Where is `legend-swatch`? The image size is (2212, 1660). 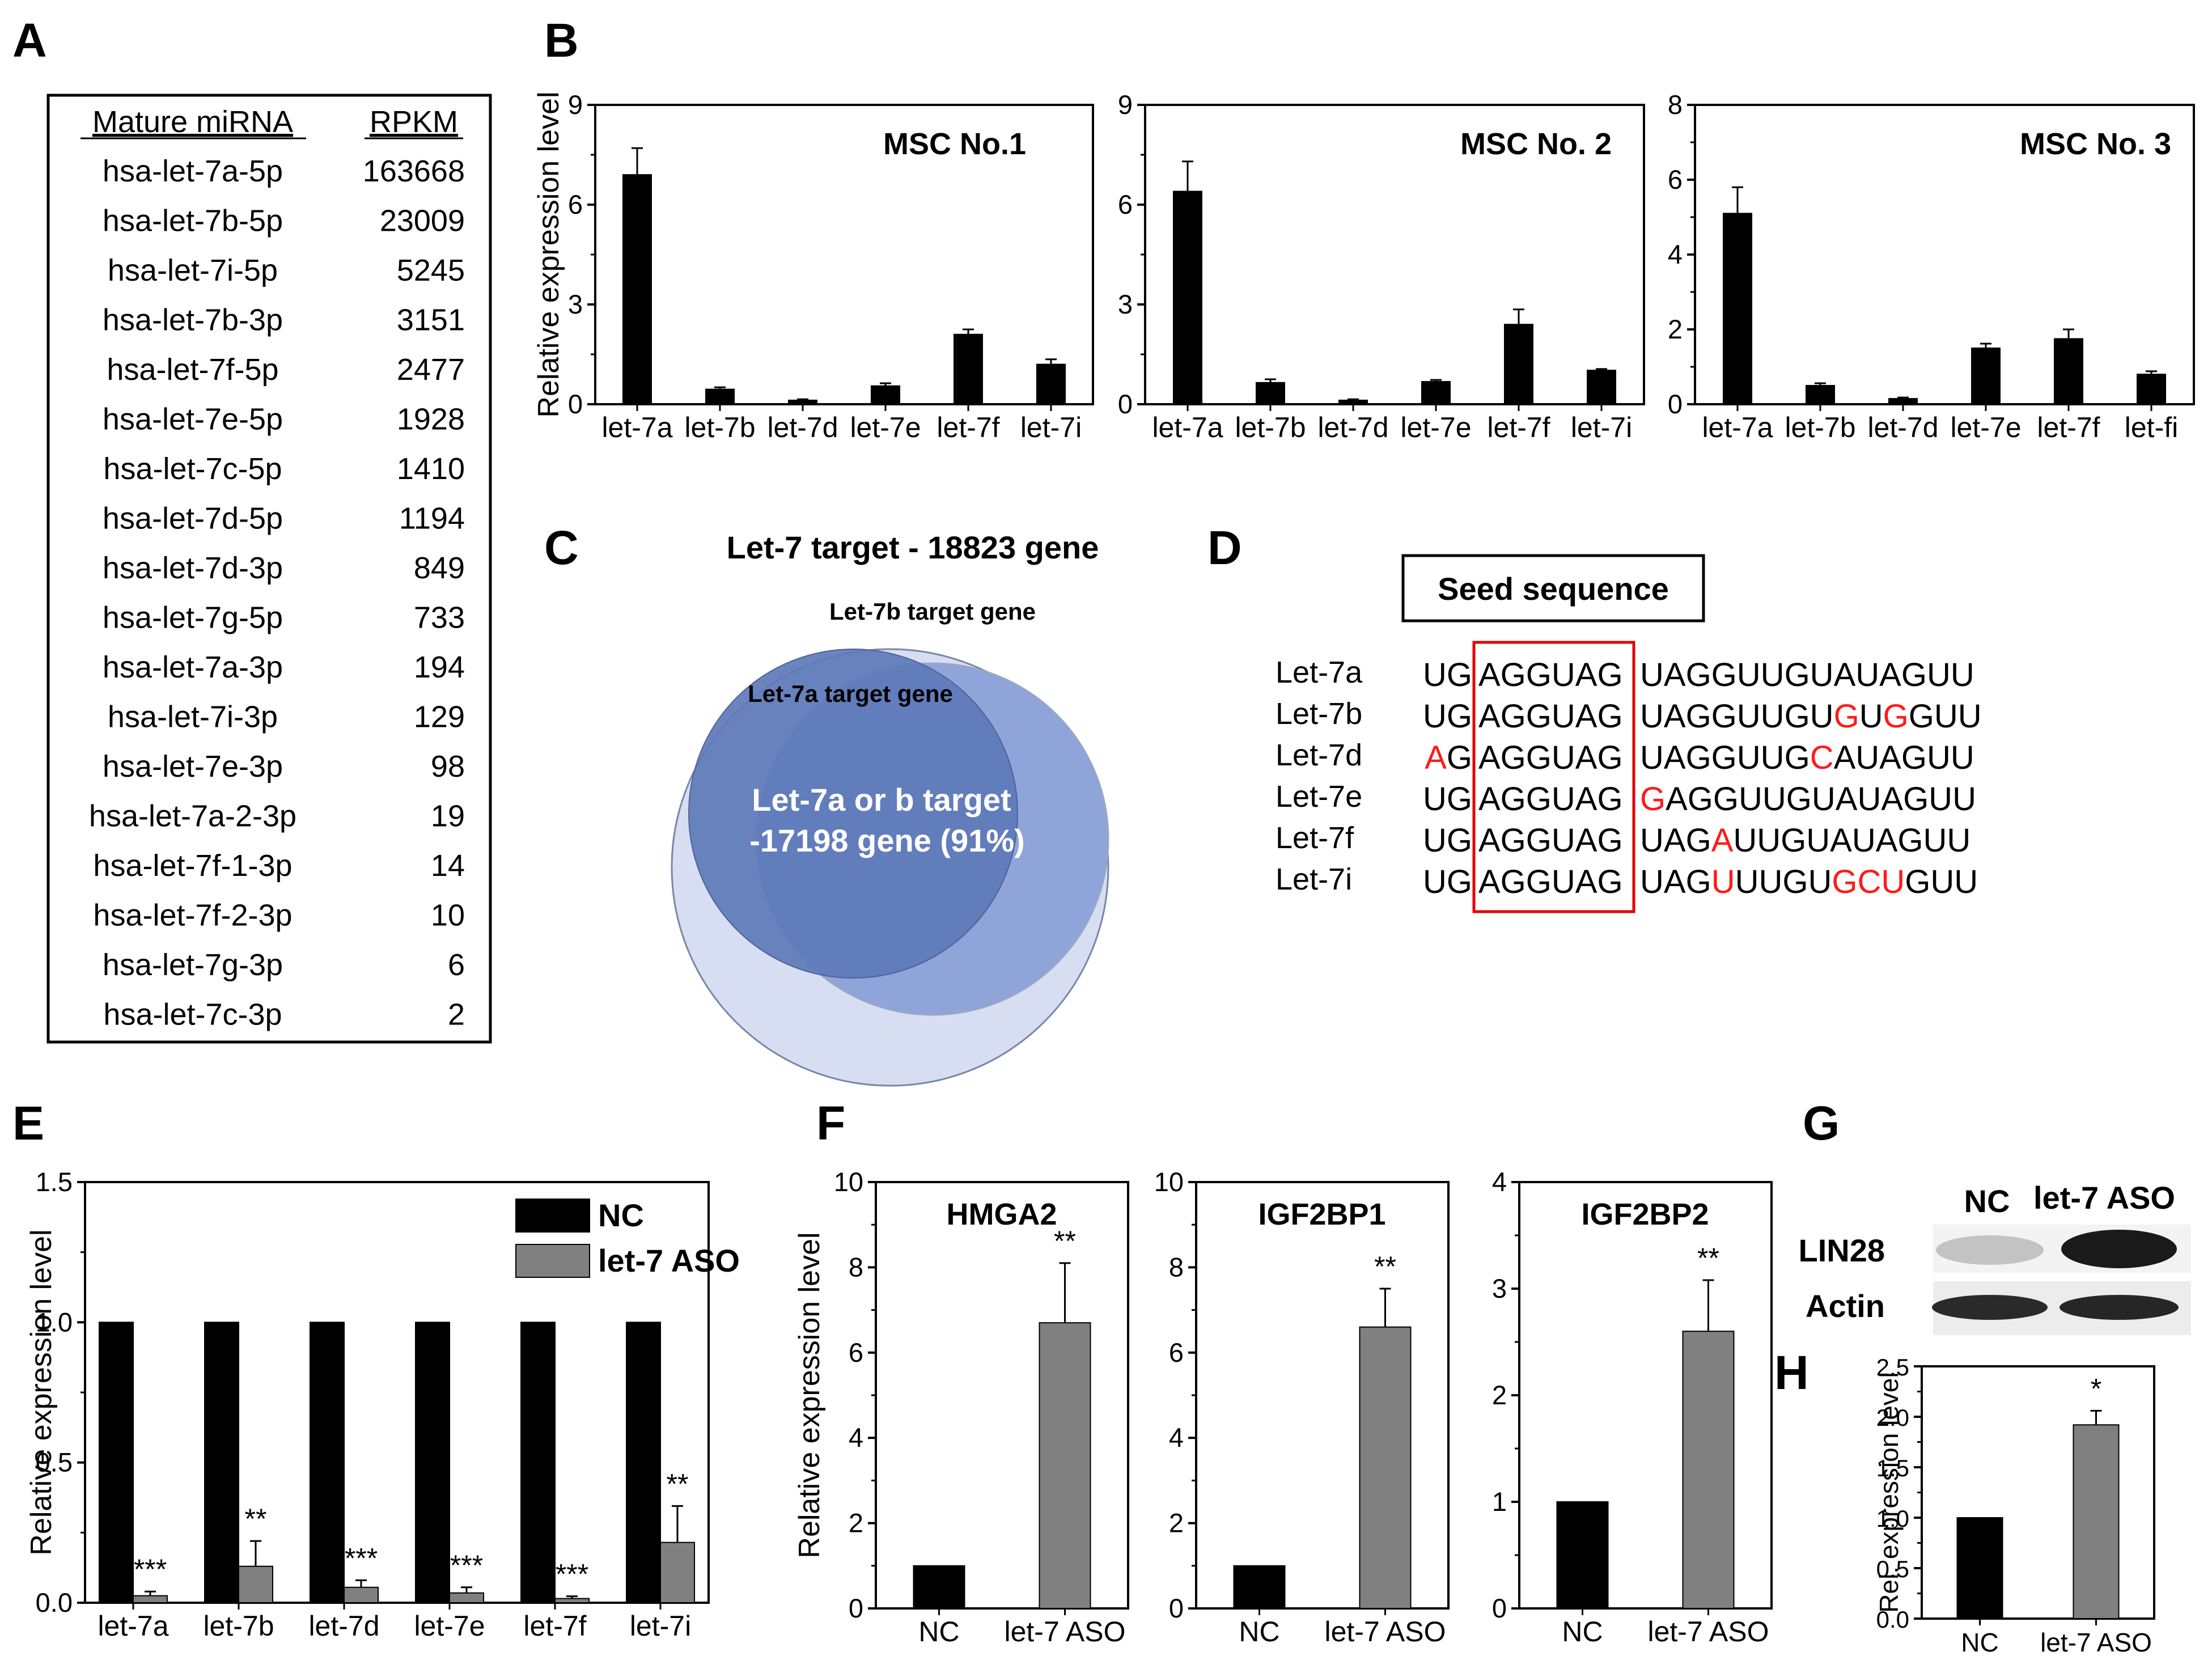 legend-swatch is located at coordinates (552, 1261).